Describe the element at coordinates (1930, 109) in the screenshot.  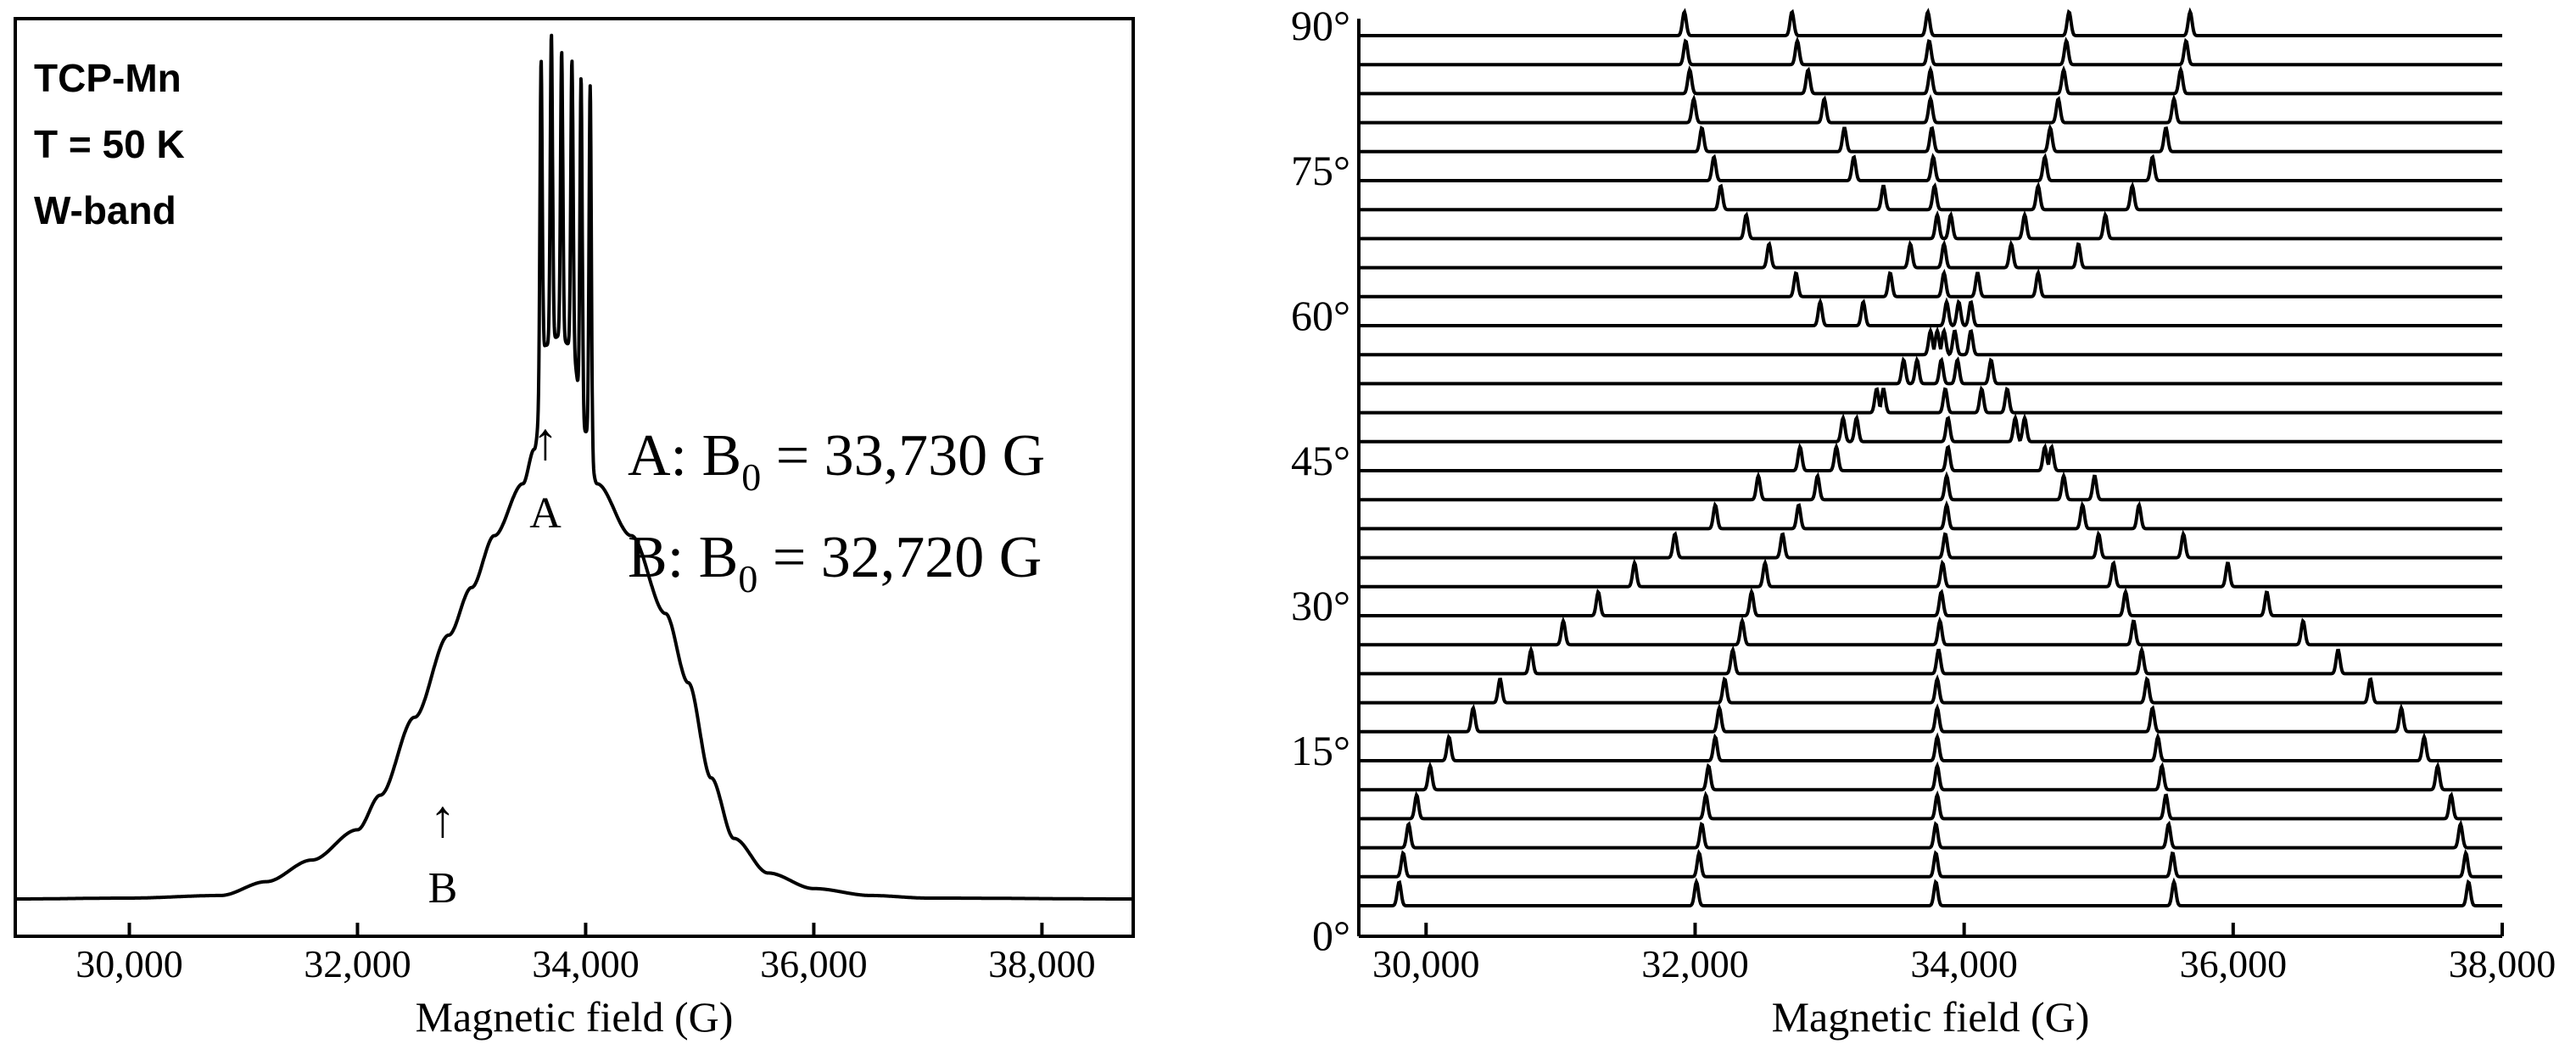
I see `angular-trace-81deg` at that location.